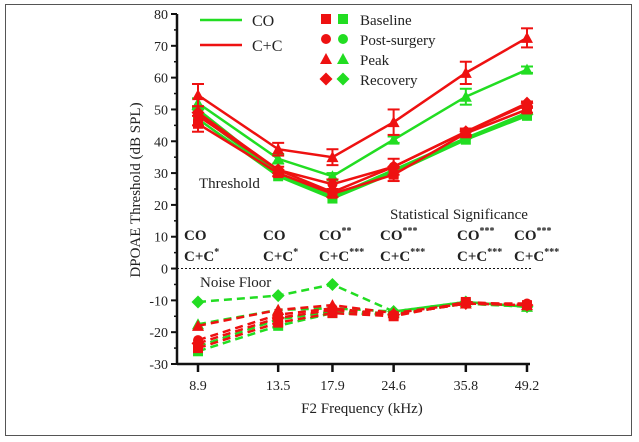 The image size is (639, 442). I want to click on series-co-baseline-noise-floor, so click(362, 327).